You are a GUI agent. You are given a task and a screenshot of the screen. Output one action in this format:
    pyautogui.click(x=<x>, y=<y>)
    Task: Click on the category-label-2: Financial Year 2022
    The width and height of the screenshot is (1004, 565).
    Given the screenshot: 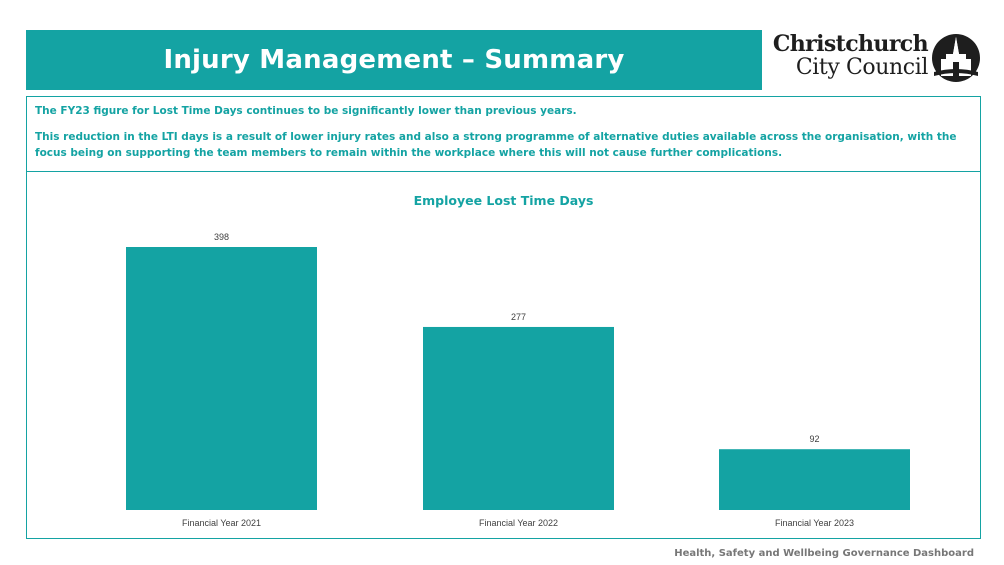 What is the action you would take?
    pyautogui.click(x=518, y=523)
    